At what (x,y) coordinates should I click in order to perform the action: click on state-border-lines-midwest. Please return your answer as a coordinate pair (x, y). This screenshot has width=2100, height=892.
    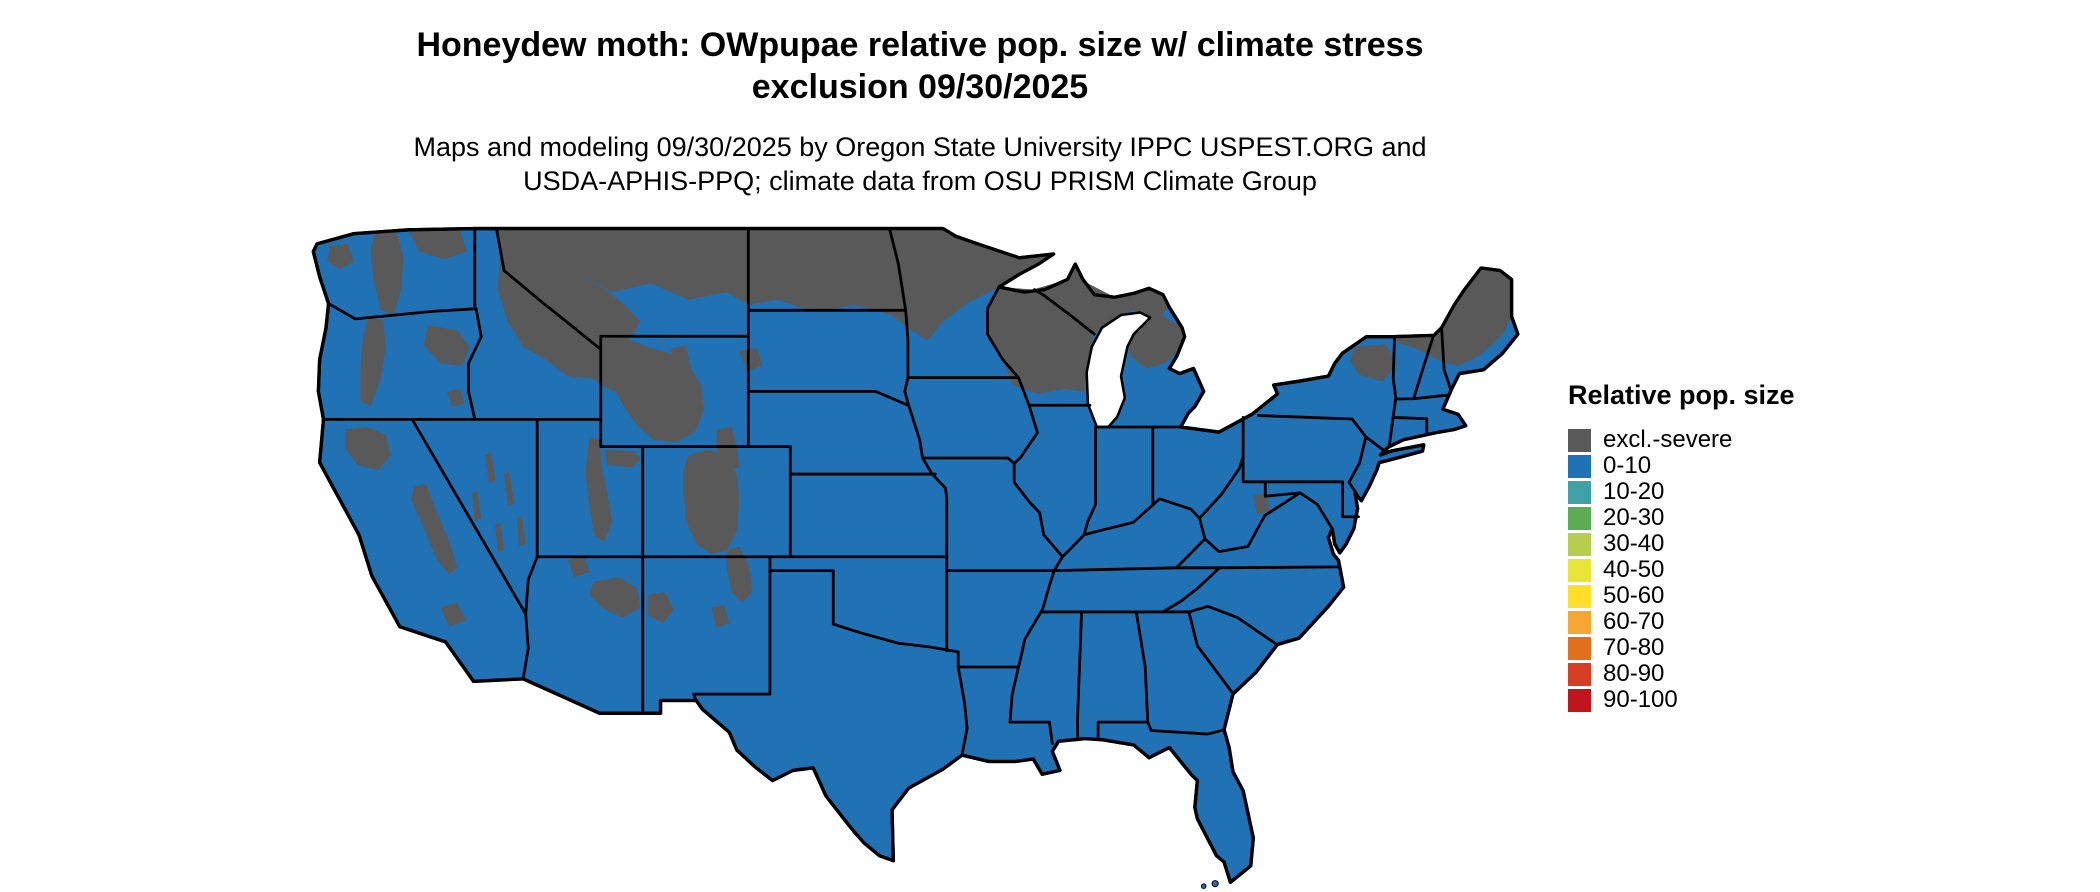
    Looking at the image, I should click on (1206, 429).